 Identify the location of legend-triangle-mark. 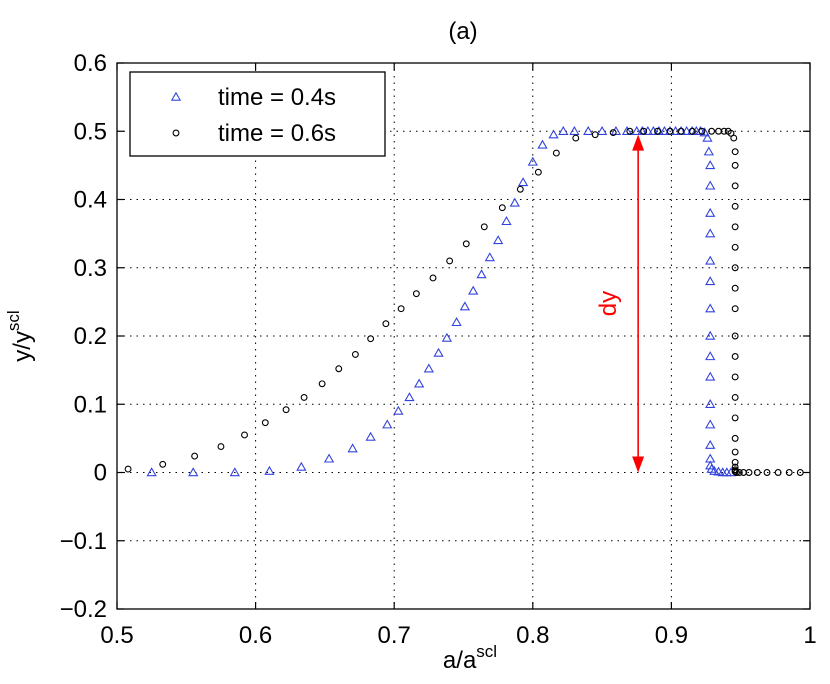
(176, 96).